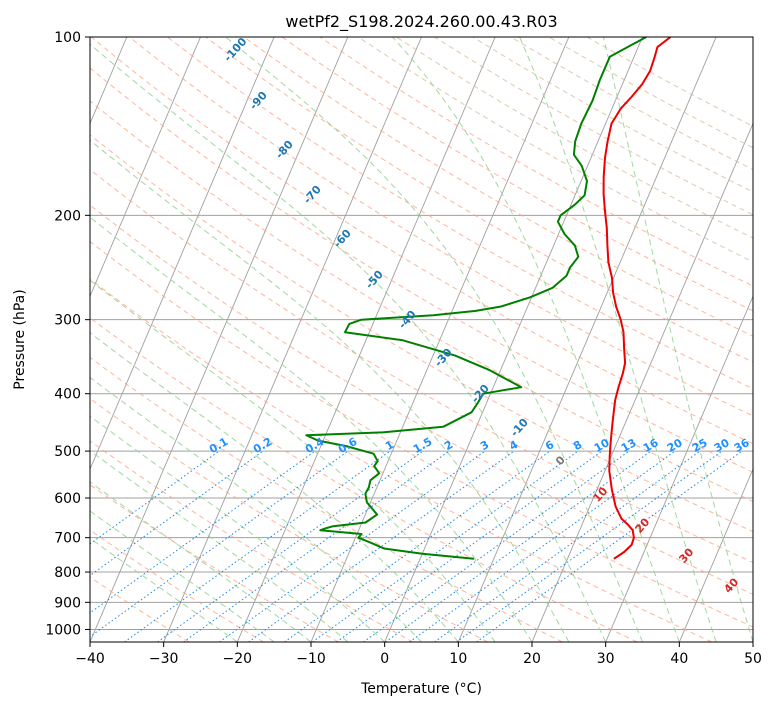 This screenshot has width=775, height=708. Describe the element at coordinates (606, 659) in the screenshot. I see `x-tick-label: 30` at that location.